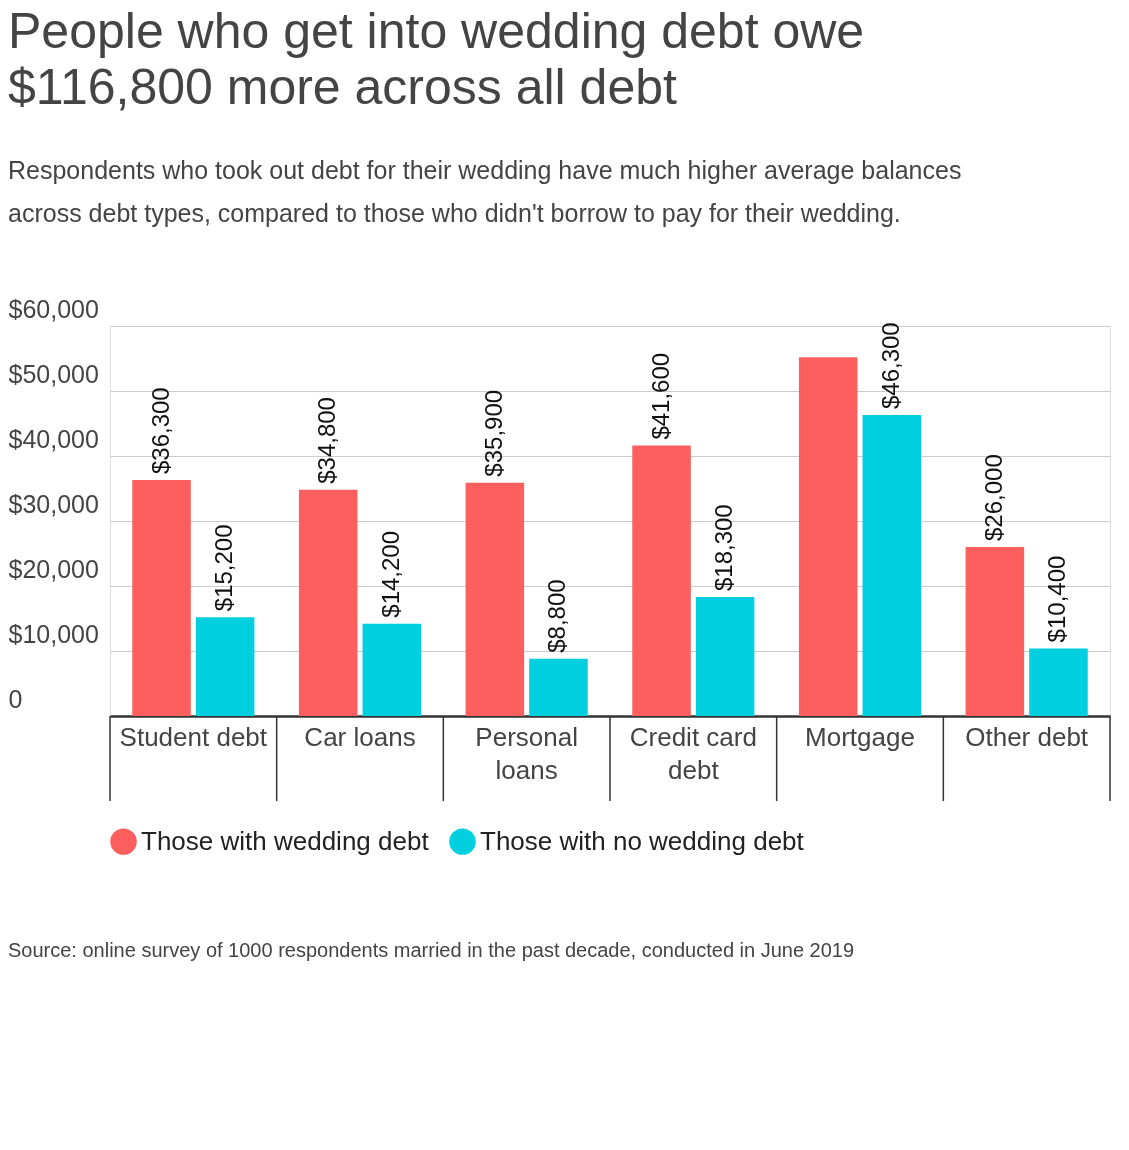 This screenshot has width=1129, height=1150. Describe the element at coordinates (1027, 736) in the screenshot. I see `x-tick-label: Other debt` at that location.